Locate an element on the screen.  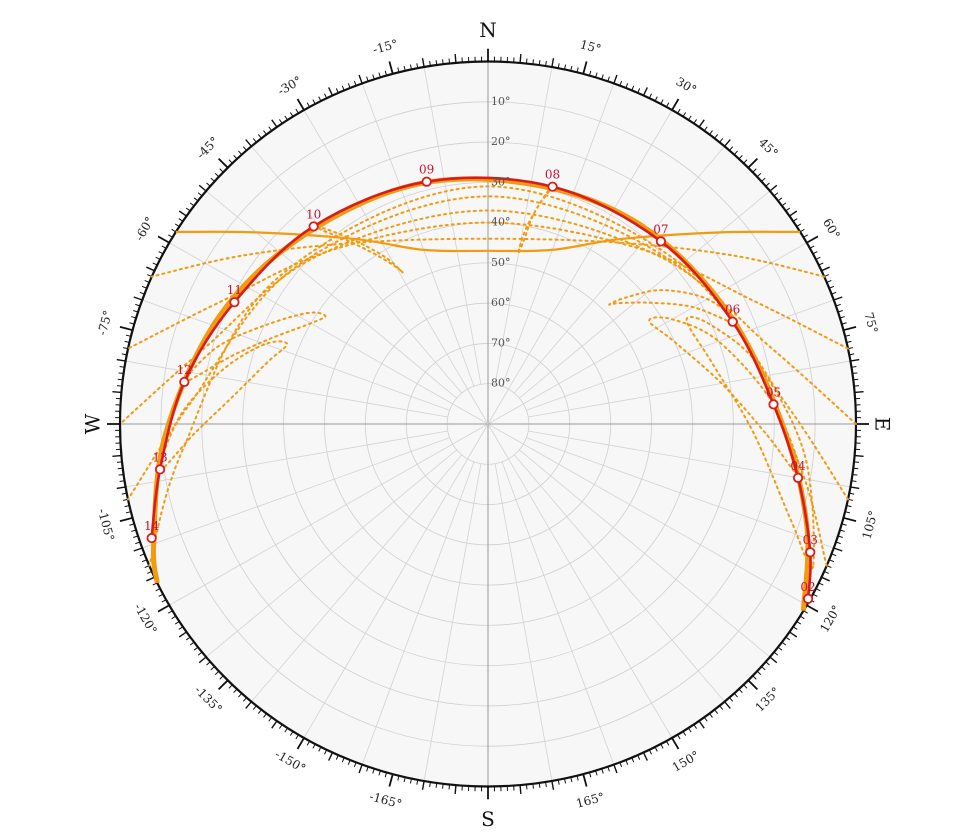
monthly-sun-path is located at coordinates (488, 257).